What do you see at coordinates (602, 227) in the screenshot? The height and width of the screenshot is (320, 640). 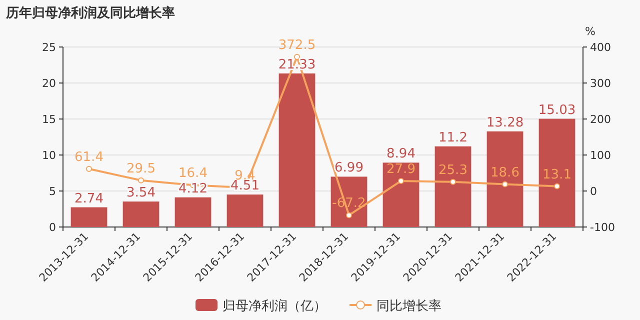 I see `y2-tick-label: -100` at bounding box center [602, 227].